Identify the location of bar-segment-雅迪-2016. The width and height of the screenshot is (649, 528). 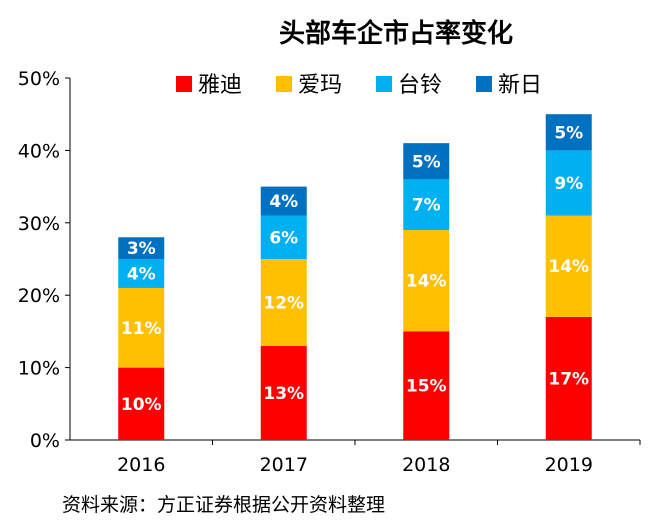
(141, 403).